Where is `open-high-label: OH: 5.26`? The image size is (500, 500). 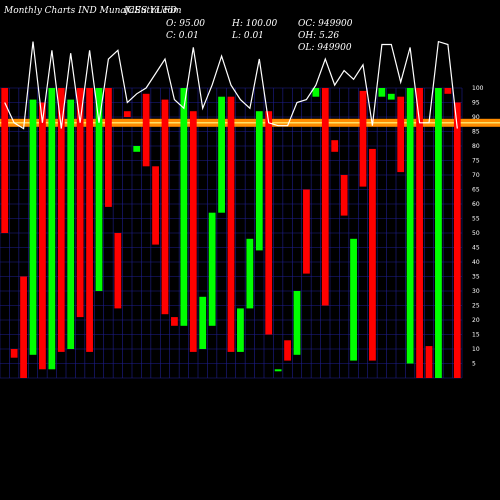 open-high-label: OH: 5.26 is located at coordinates (319, 36).